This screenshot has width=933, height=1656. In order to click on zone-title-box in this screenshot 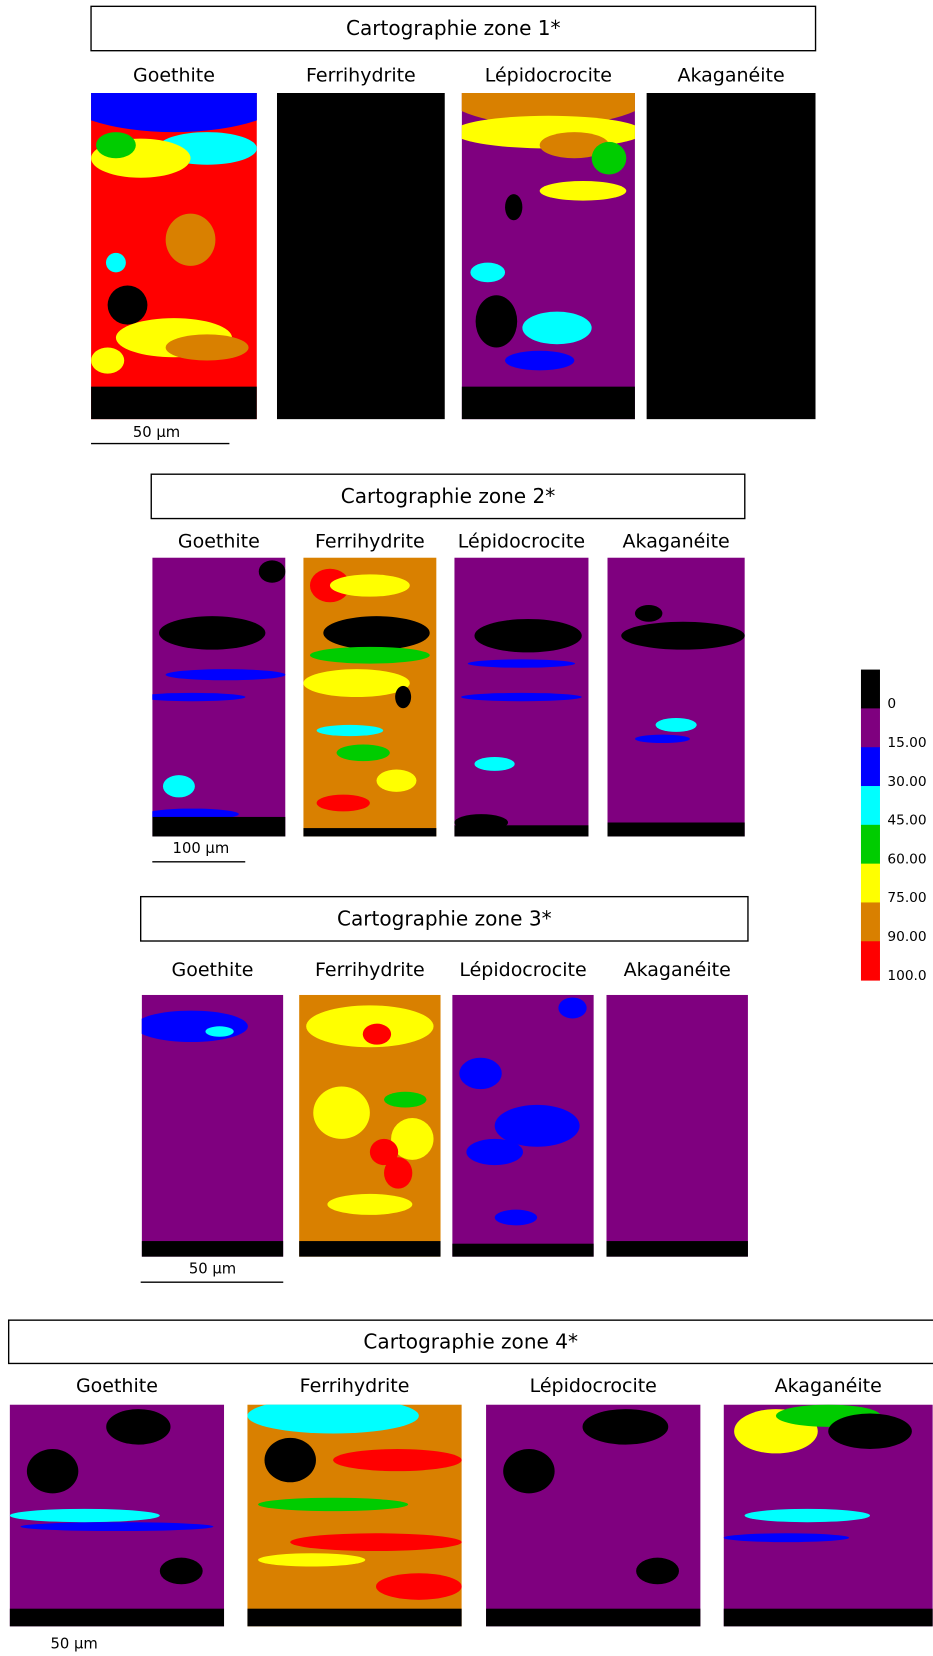, I will do `click(453, 28)`.